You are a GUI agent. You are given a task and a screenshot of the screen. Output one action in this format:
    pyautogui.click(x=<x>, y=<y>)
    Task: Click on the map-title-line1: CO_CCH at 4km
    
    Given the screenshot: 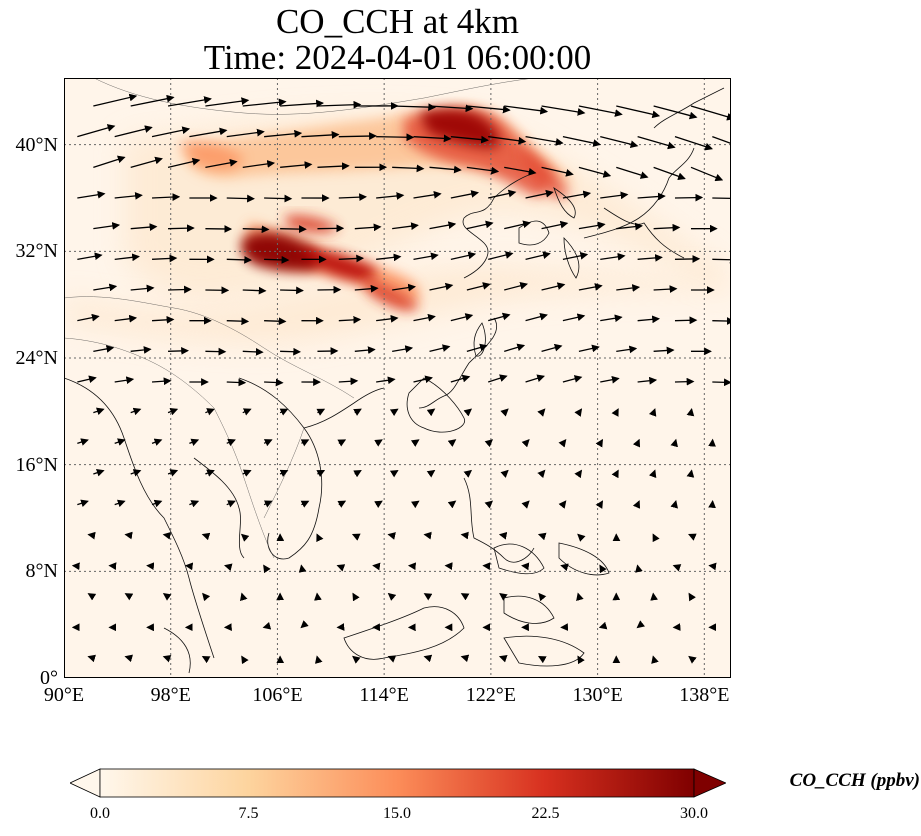 What is the action you would take?
    pyautogui.click(x=397, y=21)
    